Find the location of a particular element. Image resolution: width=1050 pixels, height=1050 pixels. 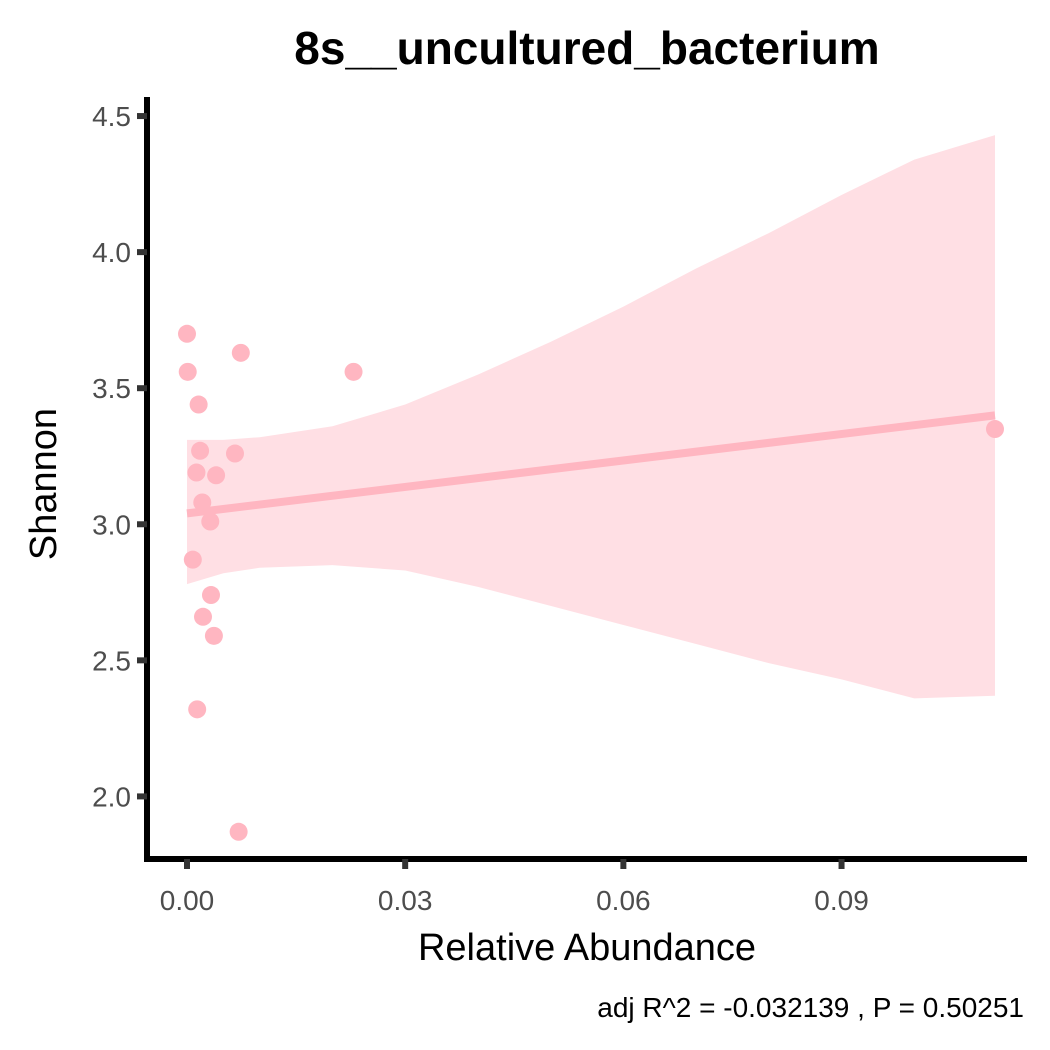

regression-line is located at coordinates (591, 464).